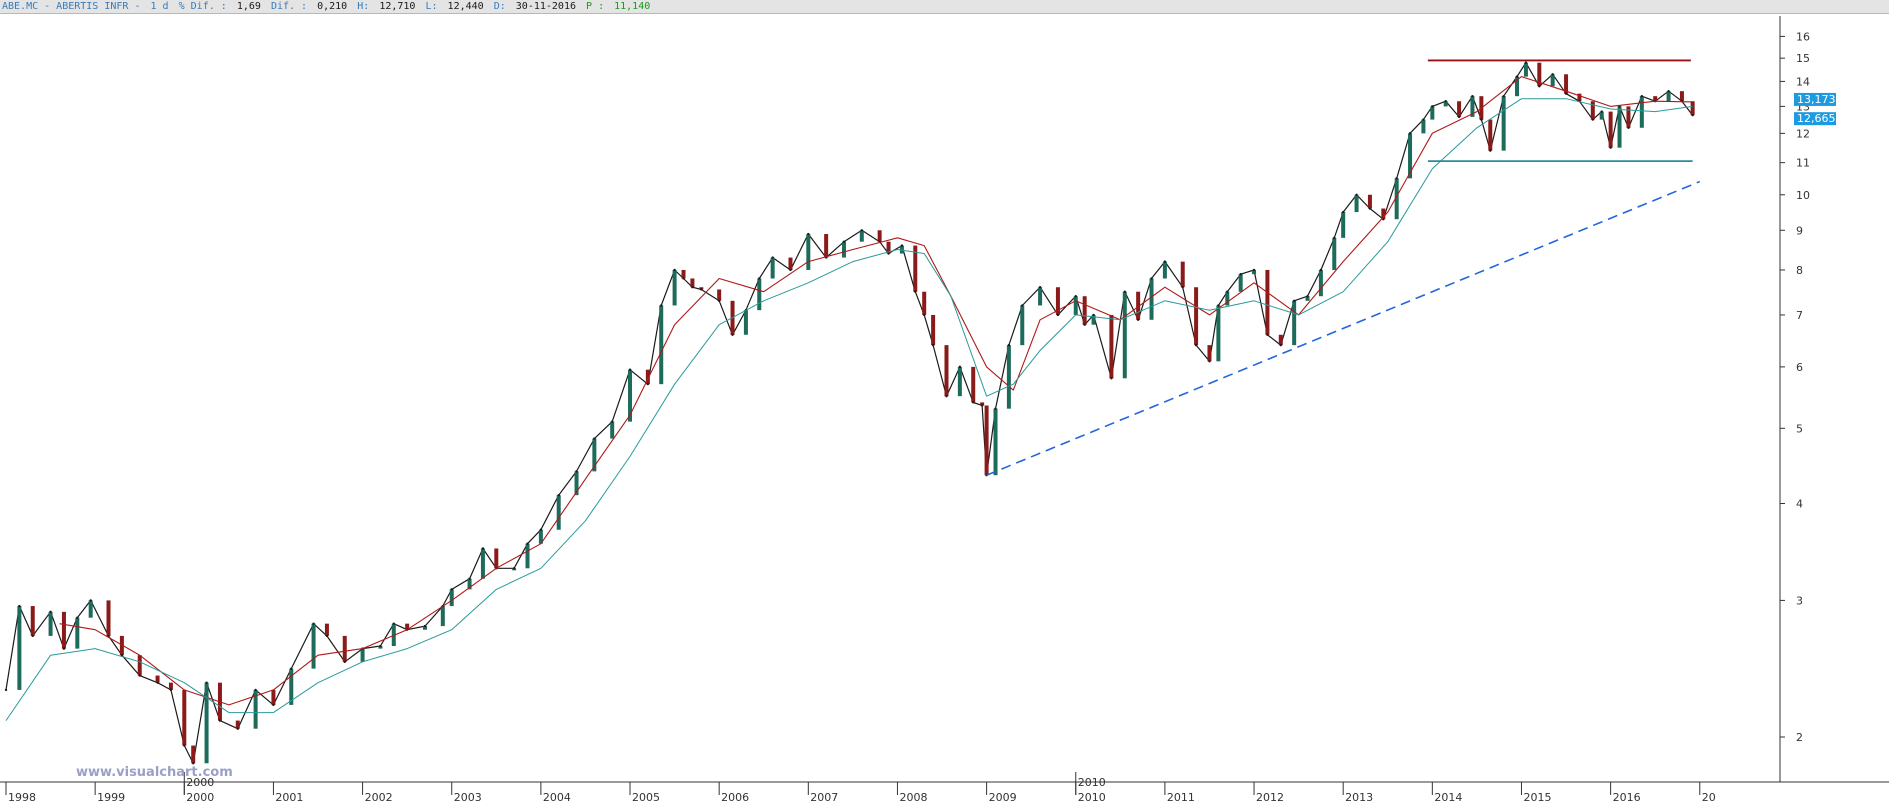  What do you see at coordinates (1803, 81) in the screenshot?
I see `y-tick-label: 14` at bounding box center [1803, 81].